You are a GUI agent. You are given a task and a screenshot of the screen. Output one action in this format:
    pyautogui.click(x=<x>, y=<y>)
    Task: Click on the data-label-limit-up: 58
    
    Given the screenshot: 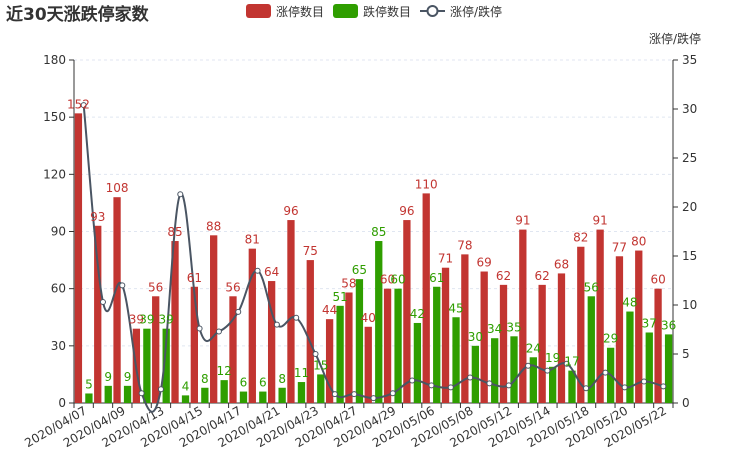 What is the action you would take?
    pyautogui.click(x=348, y=283)
    